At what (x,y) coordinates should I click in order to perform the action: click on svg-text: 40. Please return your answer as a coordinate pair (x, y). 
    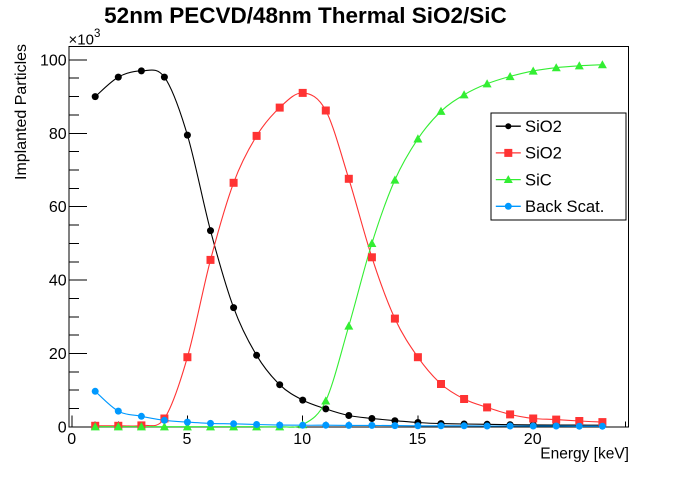
    Looking at the image, I should click on (58, 281).